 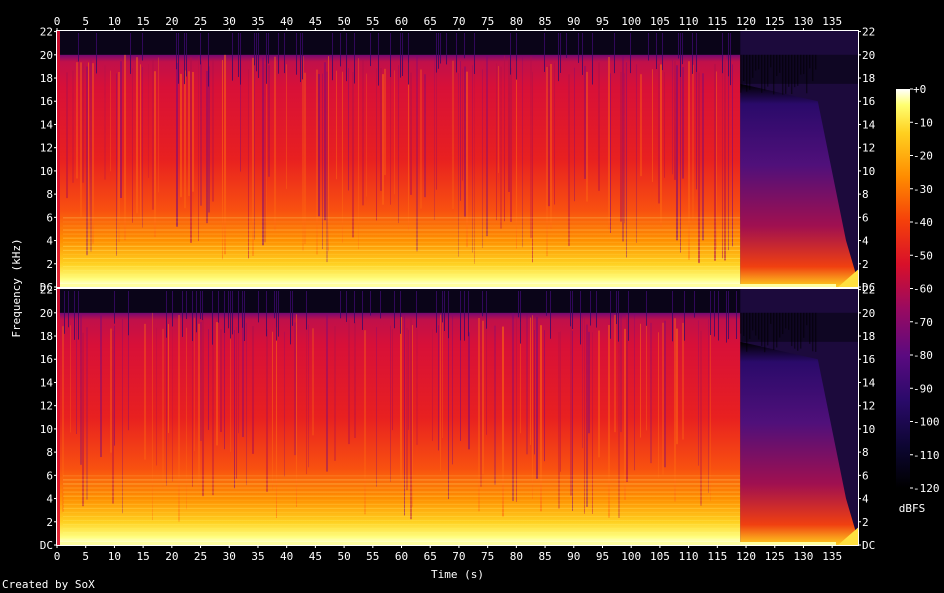 I want to click on x-tick-label-top: 90, so click(x=573, y=21).